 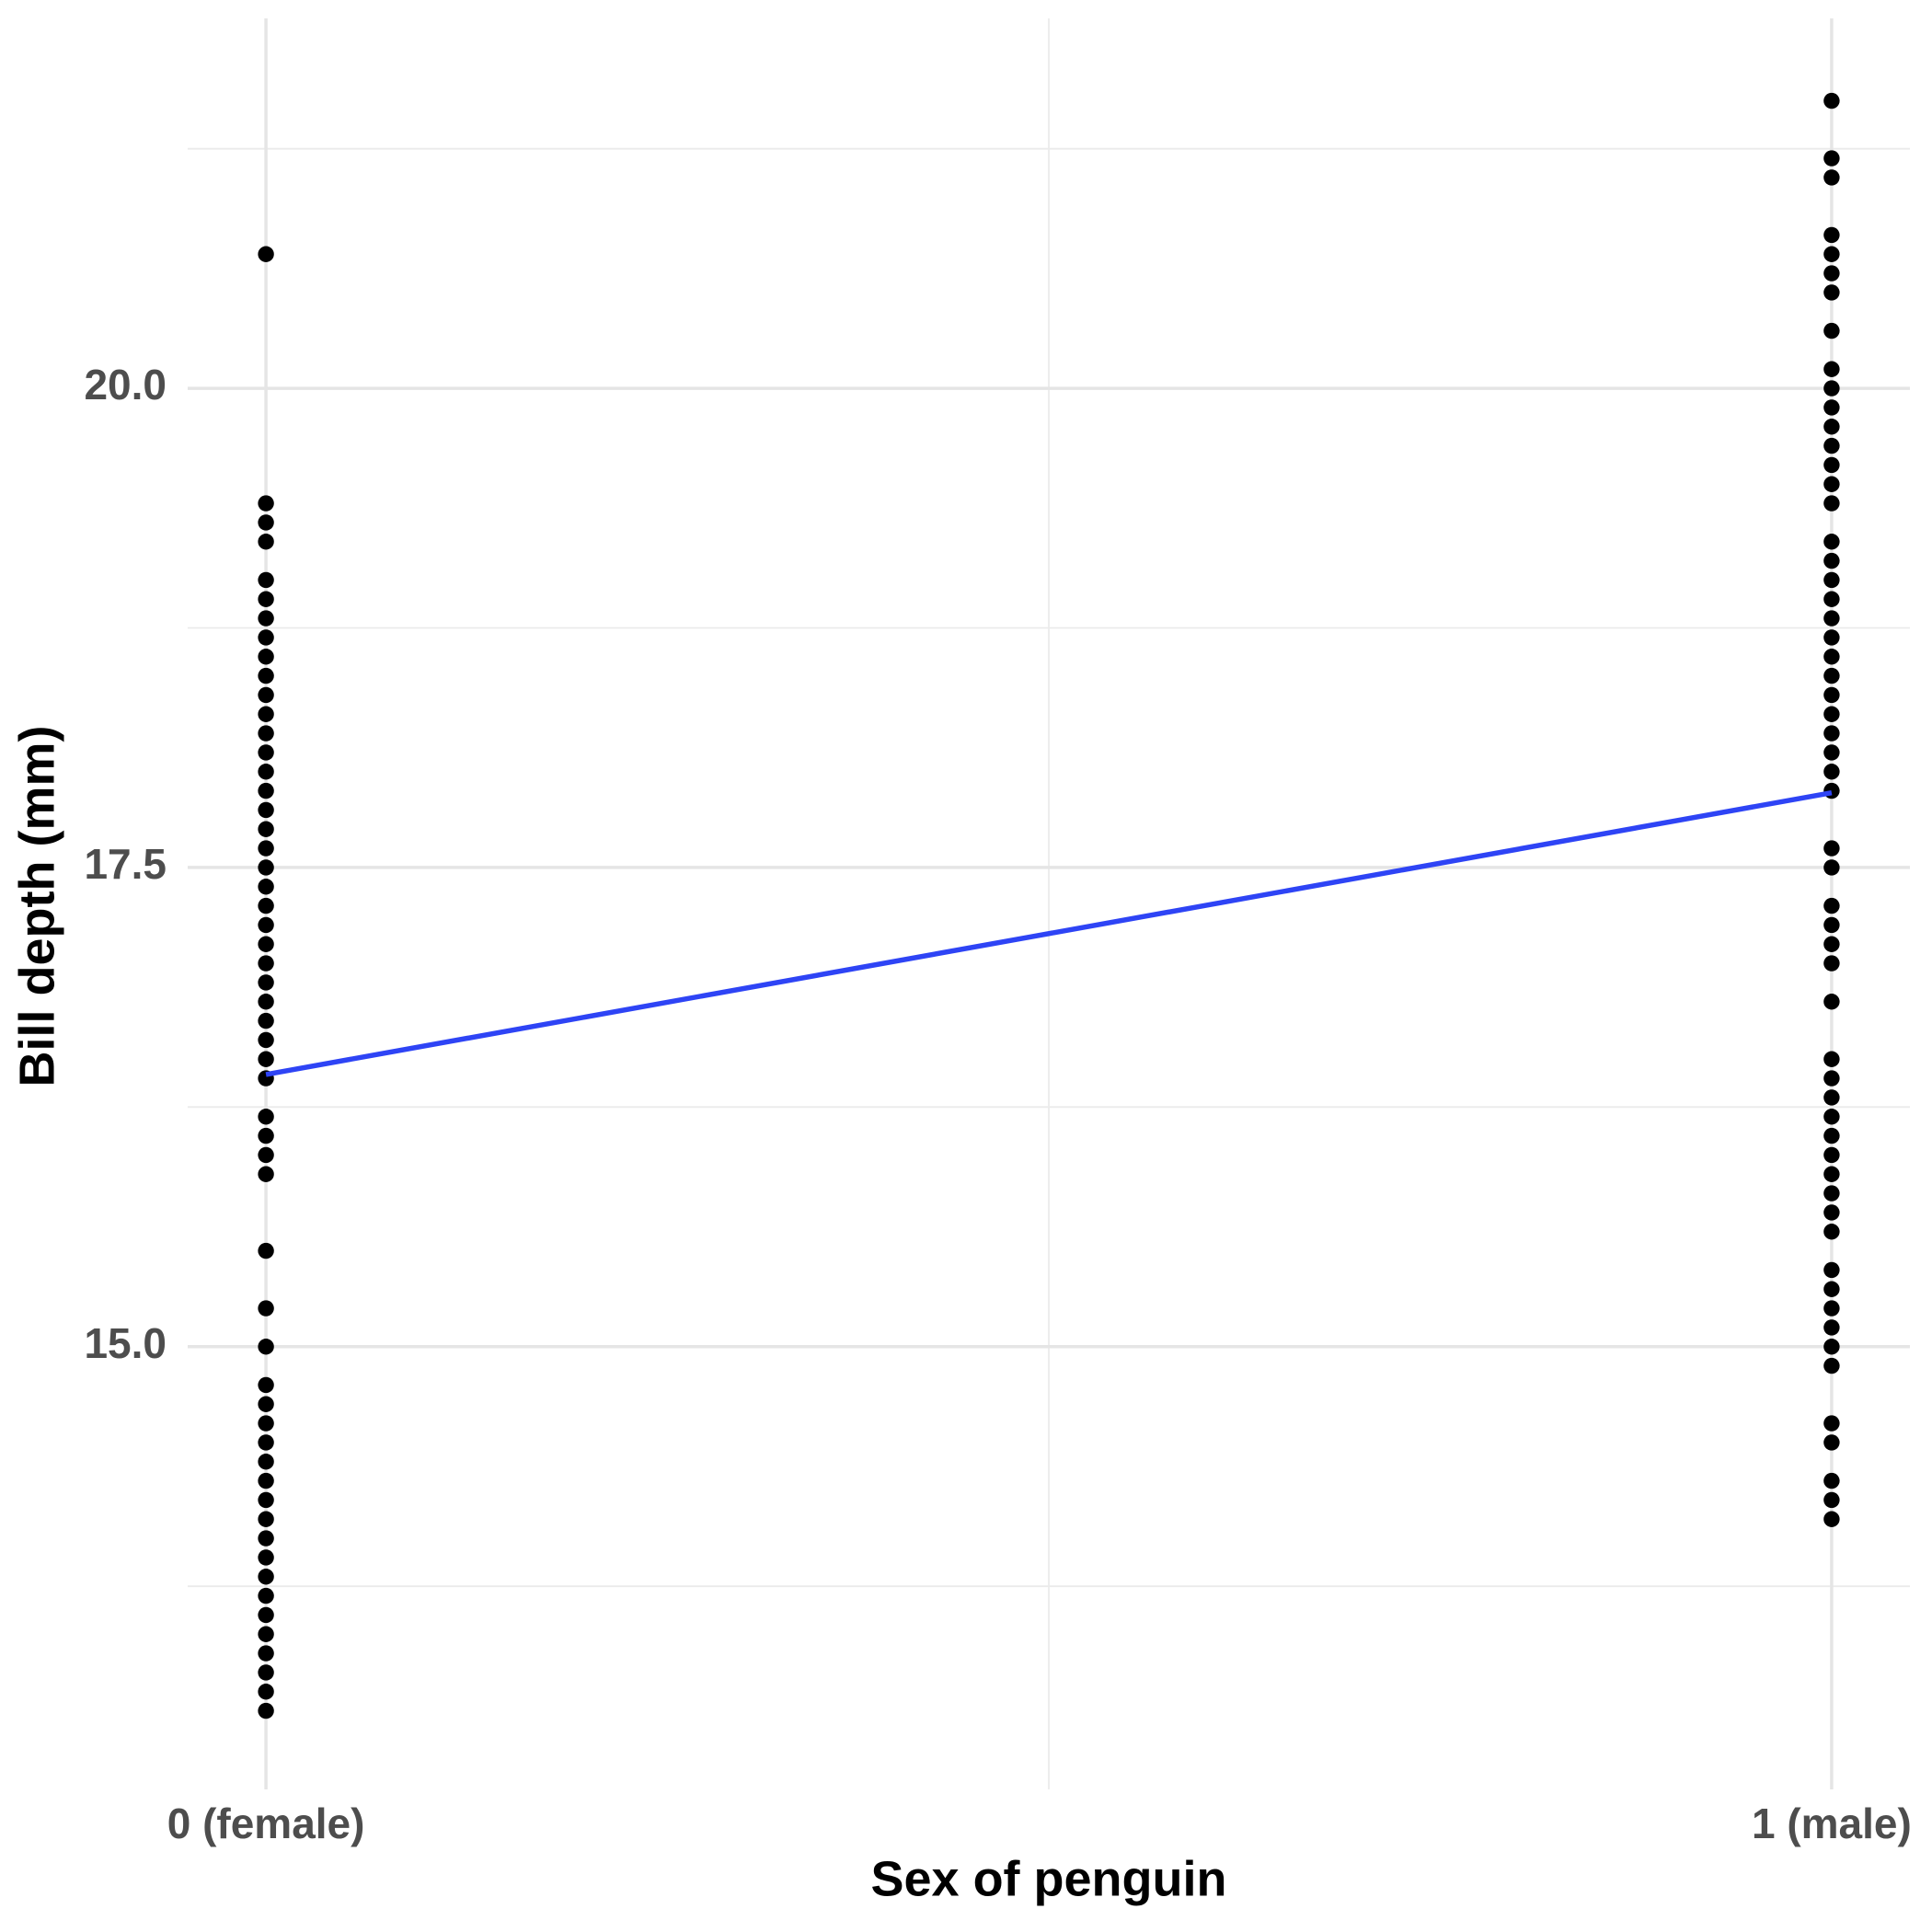 What do you see at coordinates (1049, 933) in the screenshot?
I see `fit-line` at bounding box center [1049, 933].